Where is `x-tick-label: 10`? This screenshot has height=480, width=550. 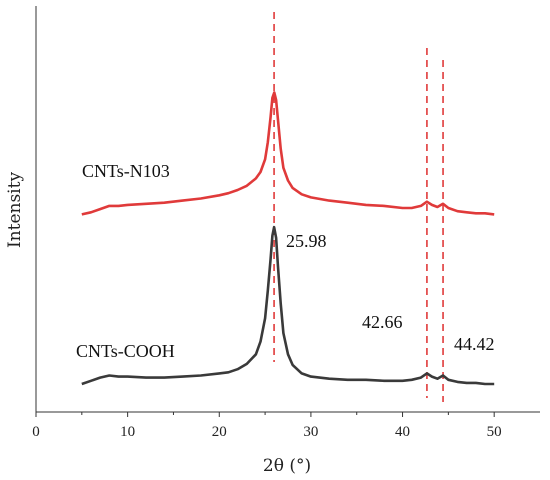 x-tick-label: 10 is located at coordinates (127, 432).